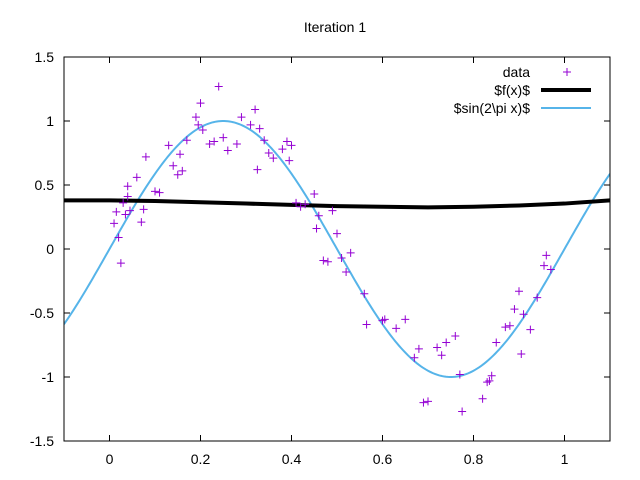  I want to click on y-tick-label: 1.5, so click(45, 57).